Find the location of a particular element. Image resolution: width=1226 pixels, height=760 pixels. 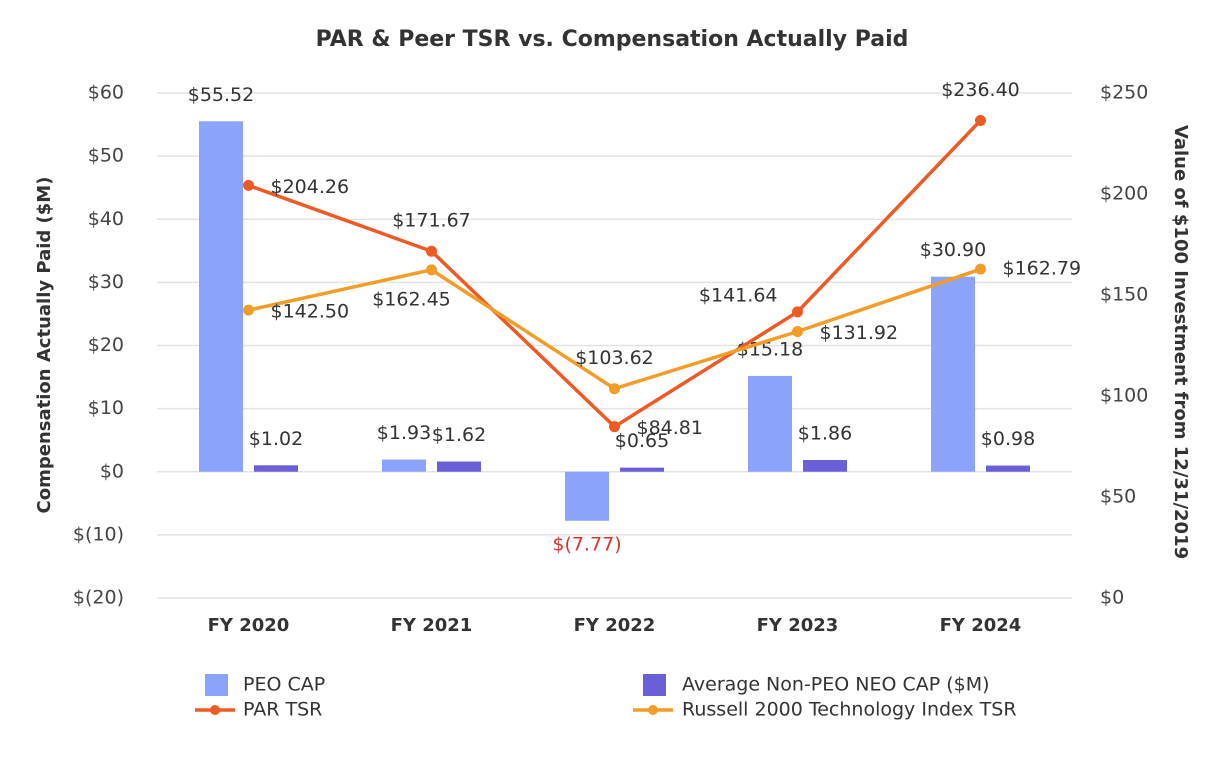

legend-label: PEO CAP is located at coordinates (284, 685).